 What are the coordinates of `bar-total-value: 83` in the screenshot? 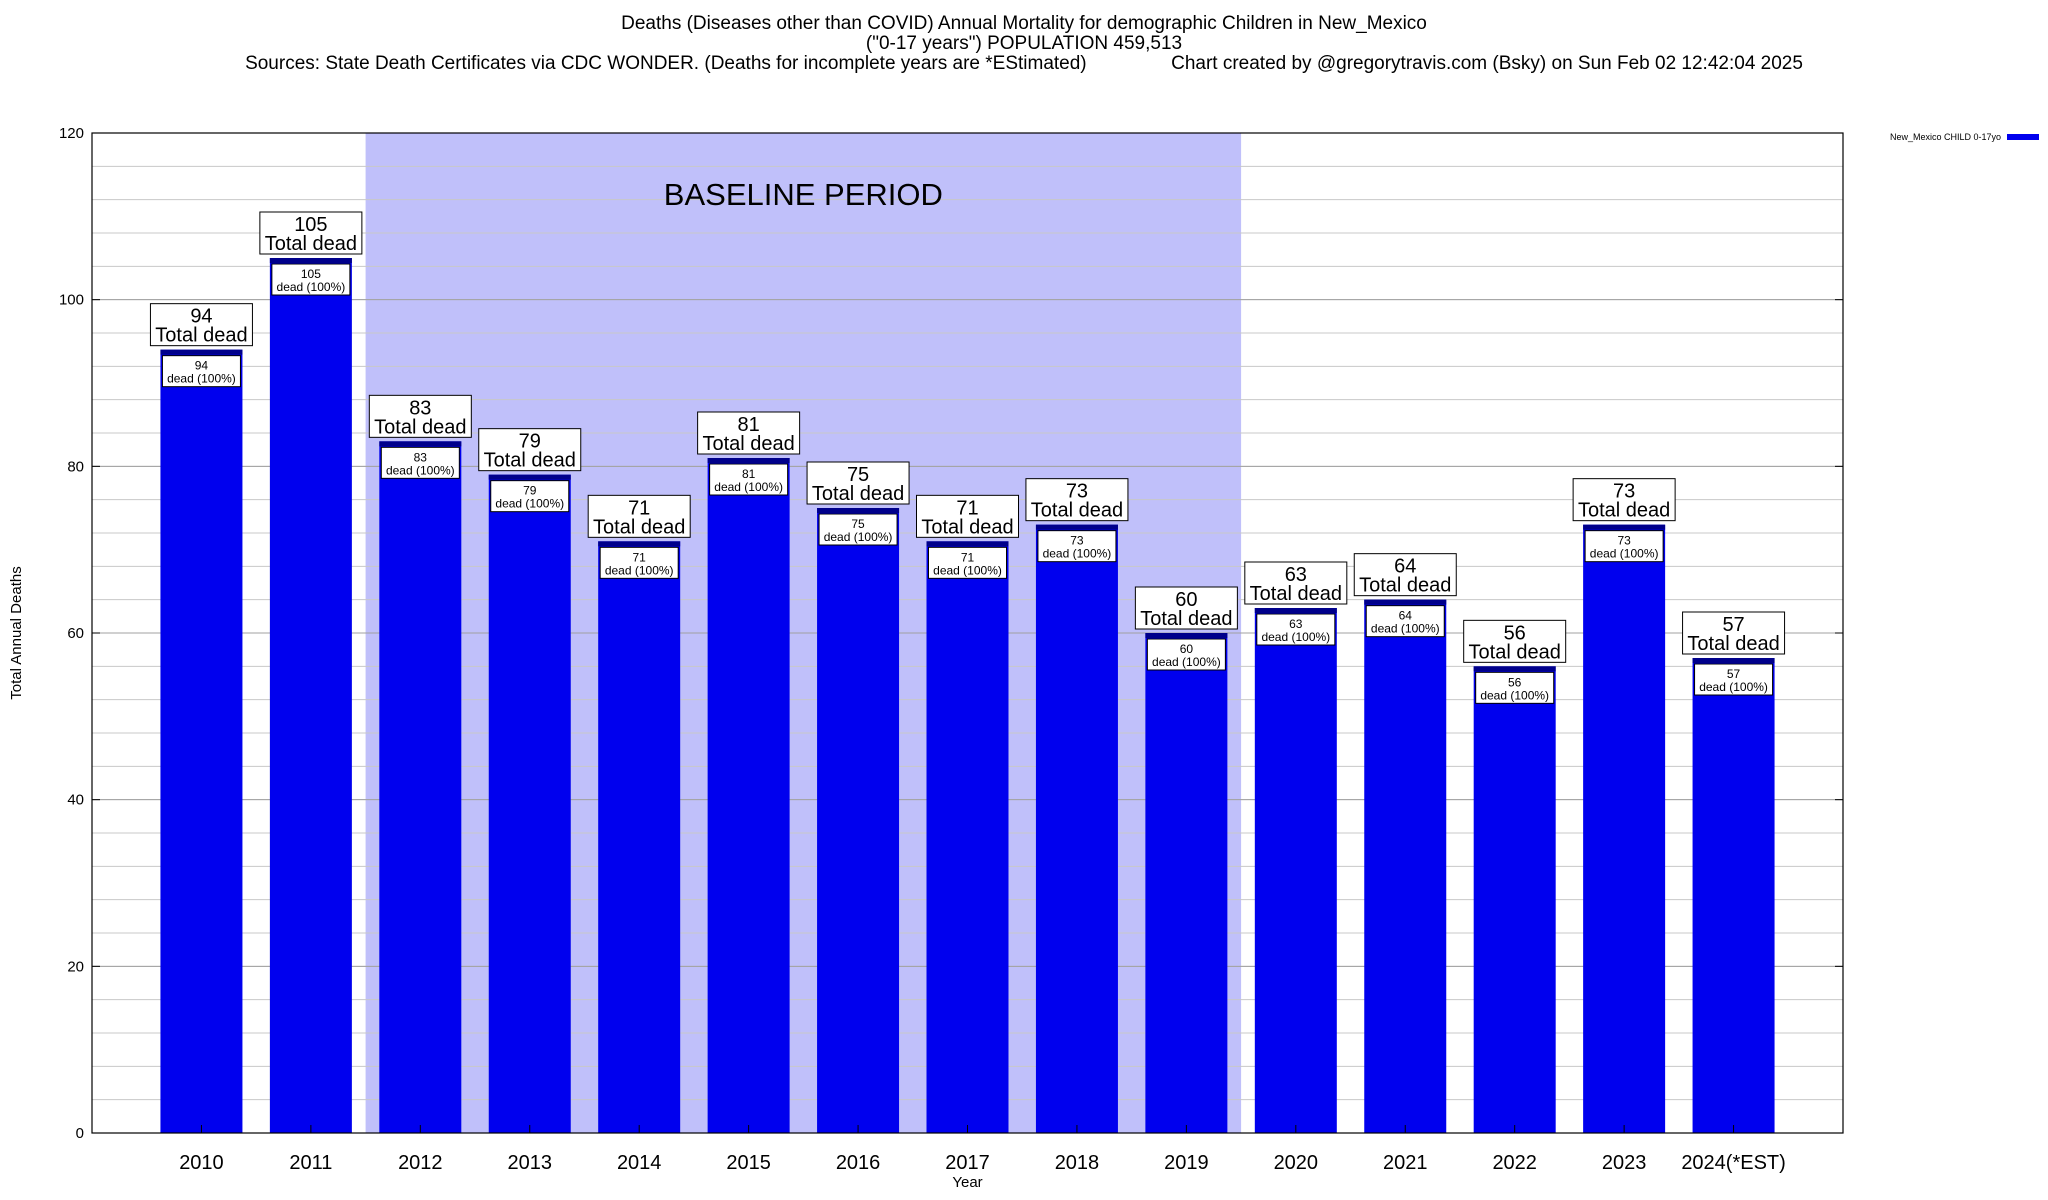 It's located at (420, 408).